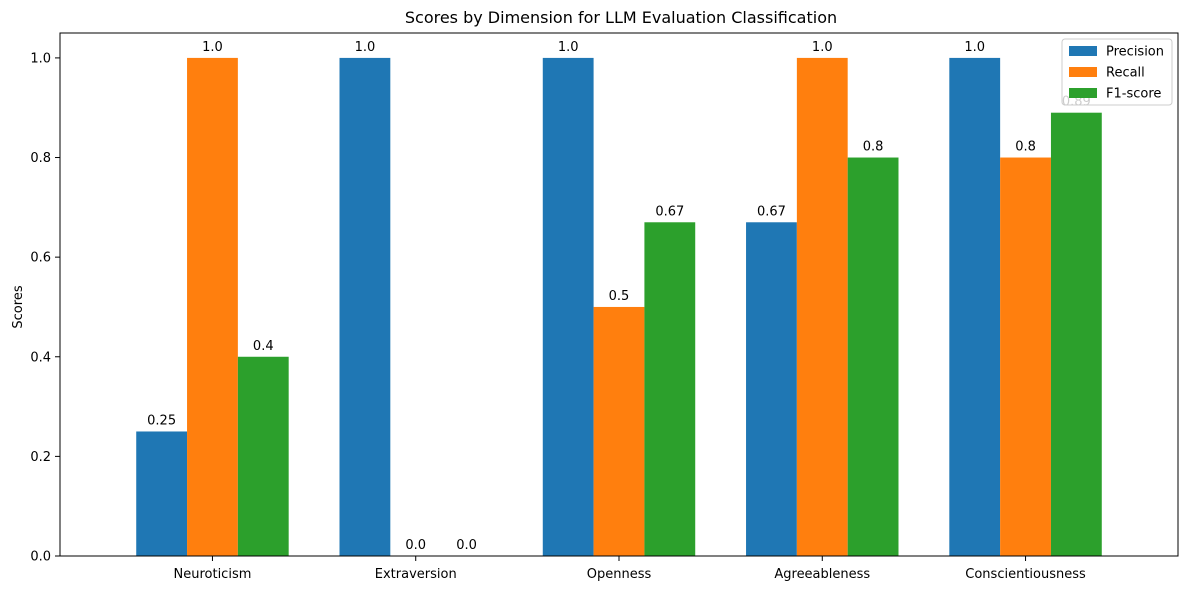 Image resolution: width=1189 pixels, height=590 pixels. I want to click on x-tick-label: Openness, so click(619, 574).